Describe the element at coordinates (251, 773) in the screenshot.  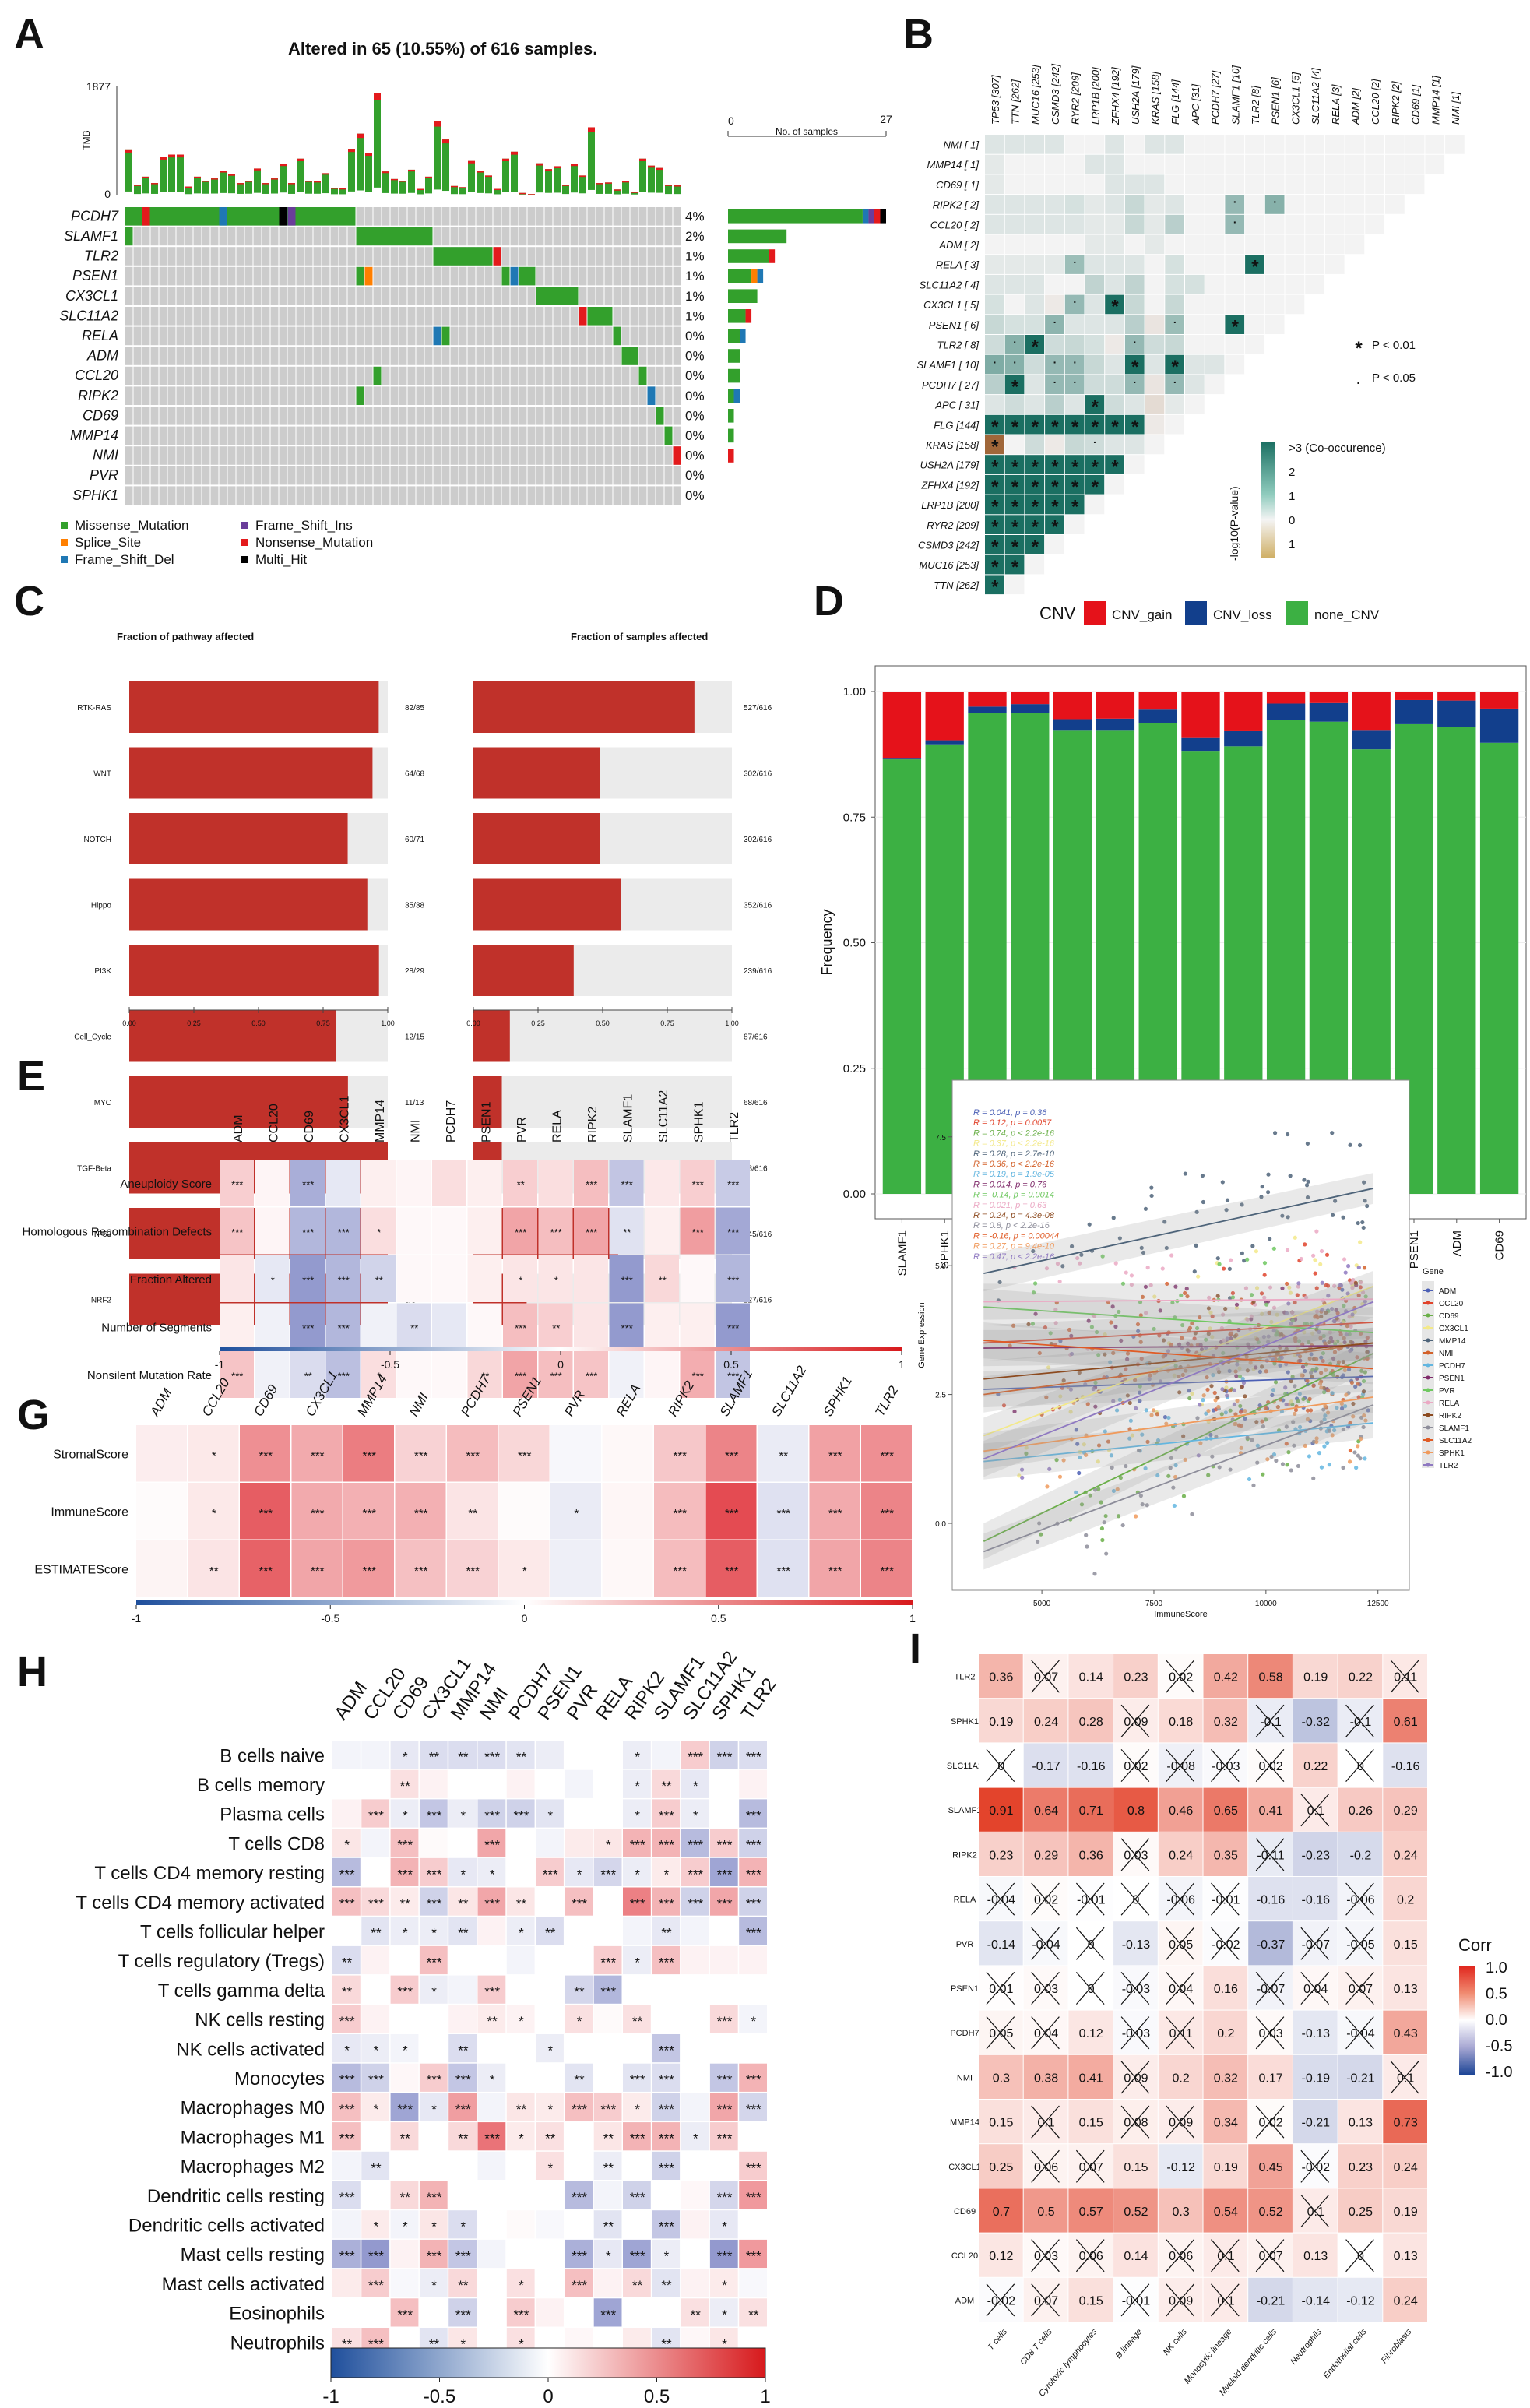
I see `pathway-affected-bar` at that location.